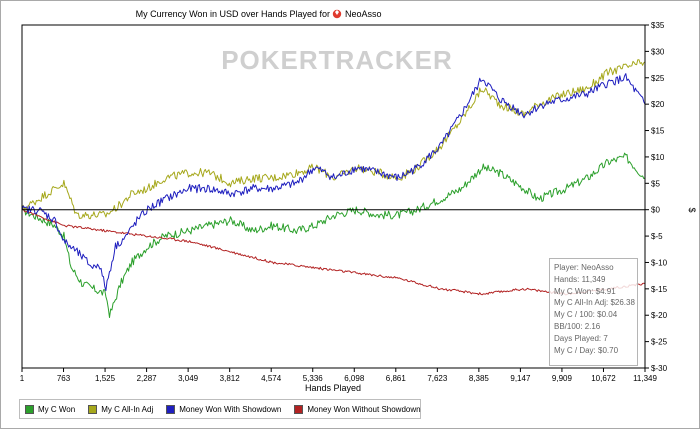  I want to click on x-tick-label: 763, so click(64, 378).